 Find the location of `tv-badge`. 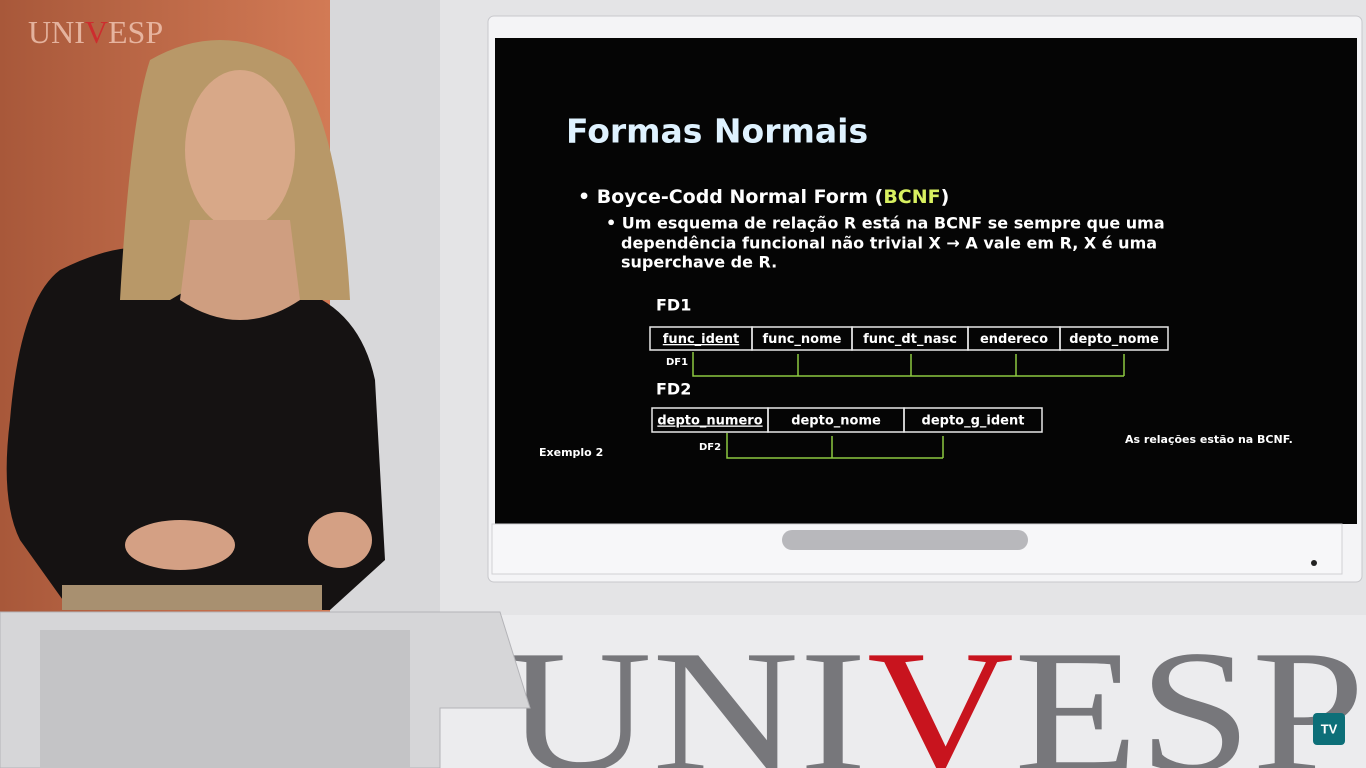

tv-badge is located at coordinates (1329, 729).